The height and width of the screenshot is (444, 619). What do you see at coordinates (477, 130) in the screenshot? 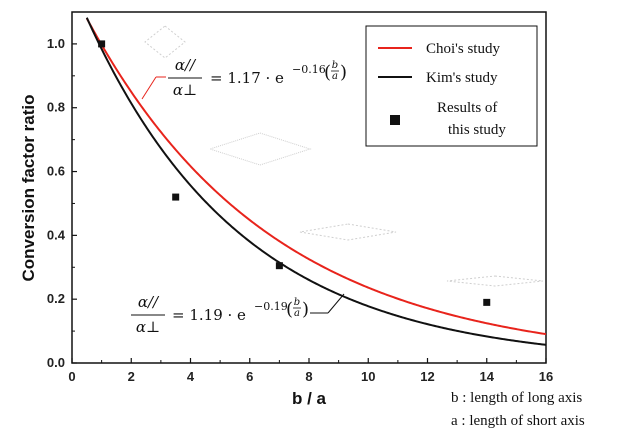
I see `legend-label-results-line2: this study` at bounding box center [477, 130].